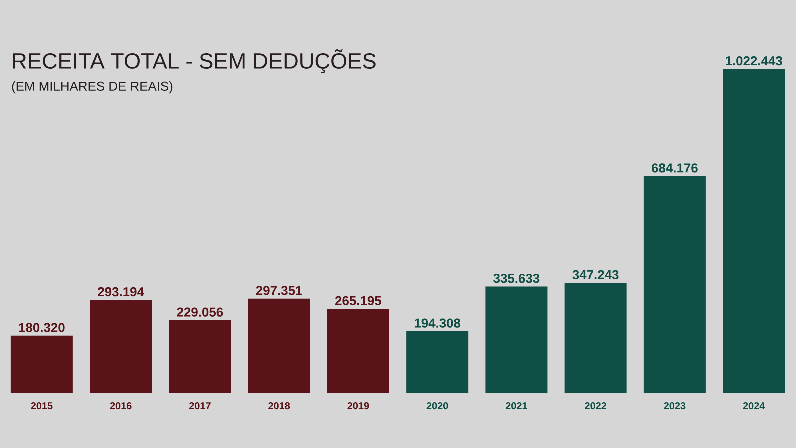  I want to click on x-tick-label: 2018, so click(279, 406).